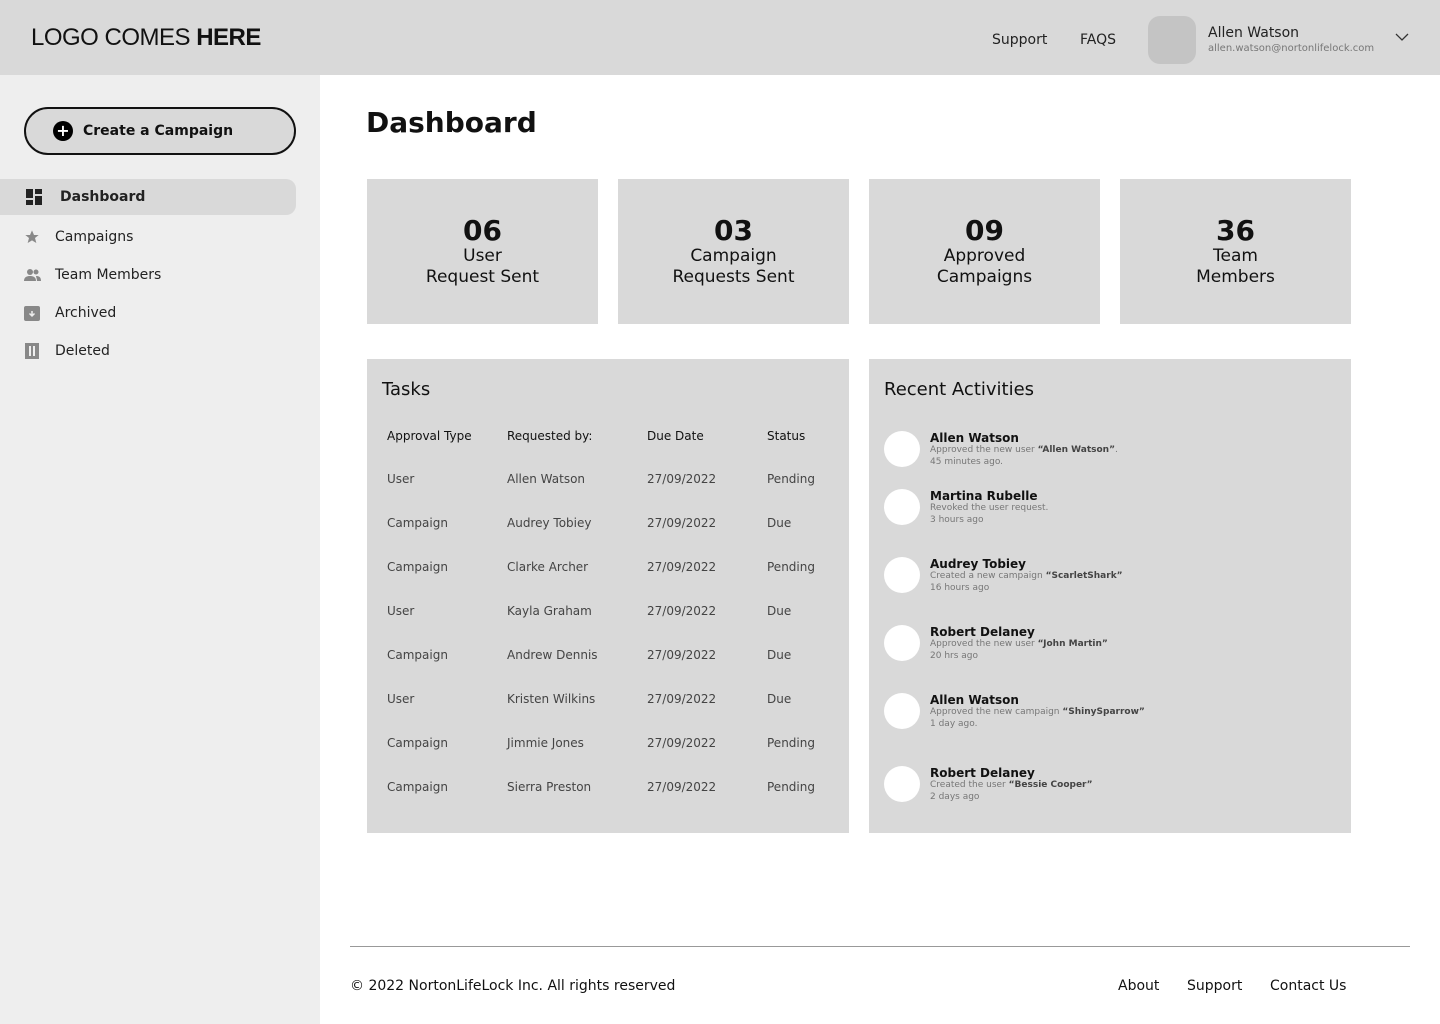 This screenshot has width=1440, height=1024. What do you see at coordinates (1011, 785) in the screenshot?
I see `activity-description: Created the user “Bessie Cooper”` at bounding box center [1011, 785].